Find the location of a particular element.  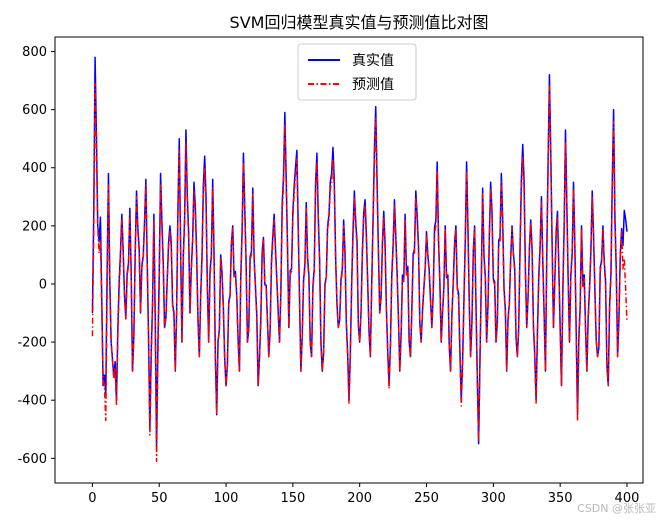

legend-box is located at coordinates (357, 72).